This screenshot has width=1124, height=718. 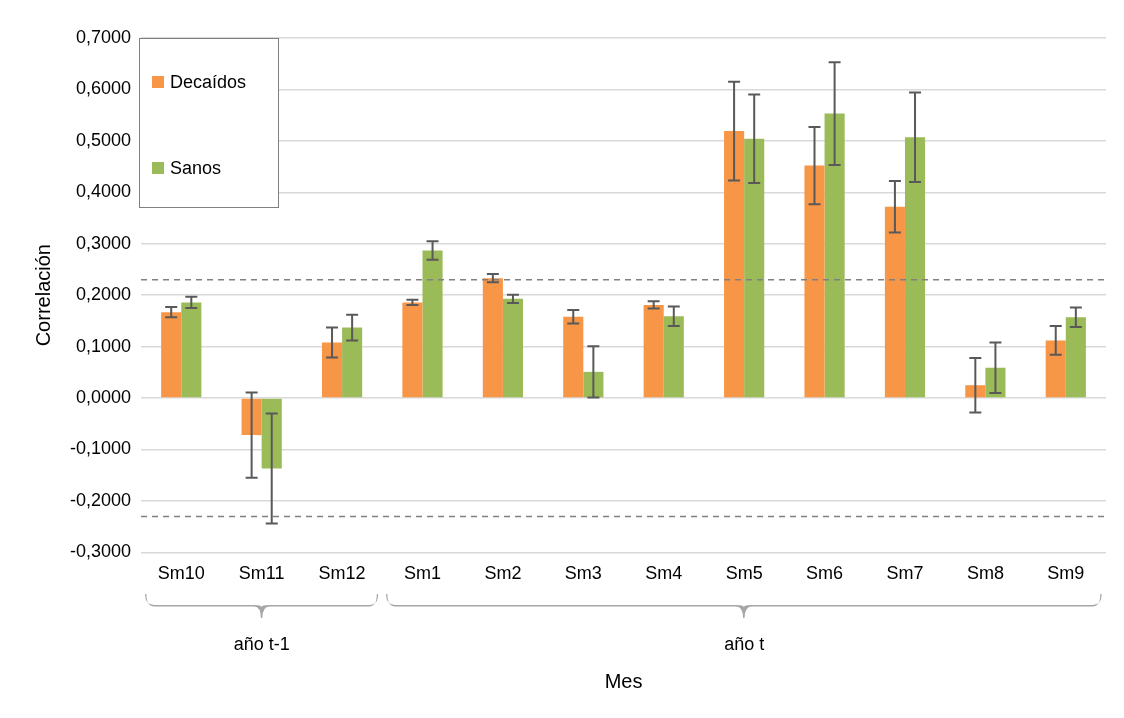 What do you see at coordinates (103, 139) in the screenshot?
I see `y-tick-label: 0,5000` at bounding box center [103, 139].